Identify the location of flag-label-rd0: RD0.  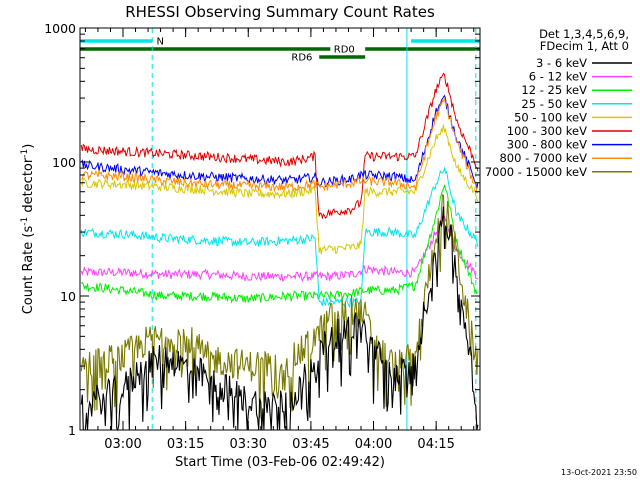
(344, 50).